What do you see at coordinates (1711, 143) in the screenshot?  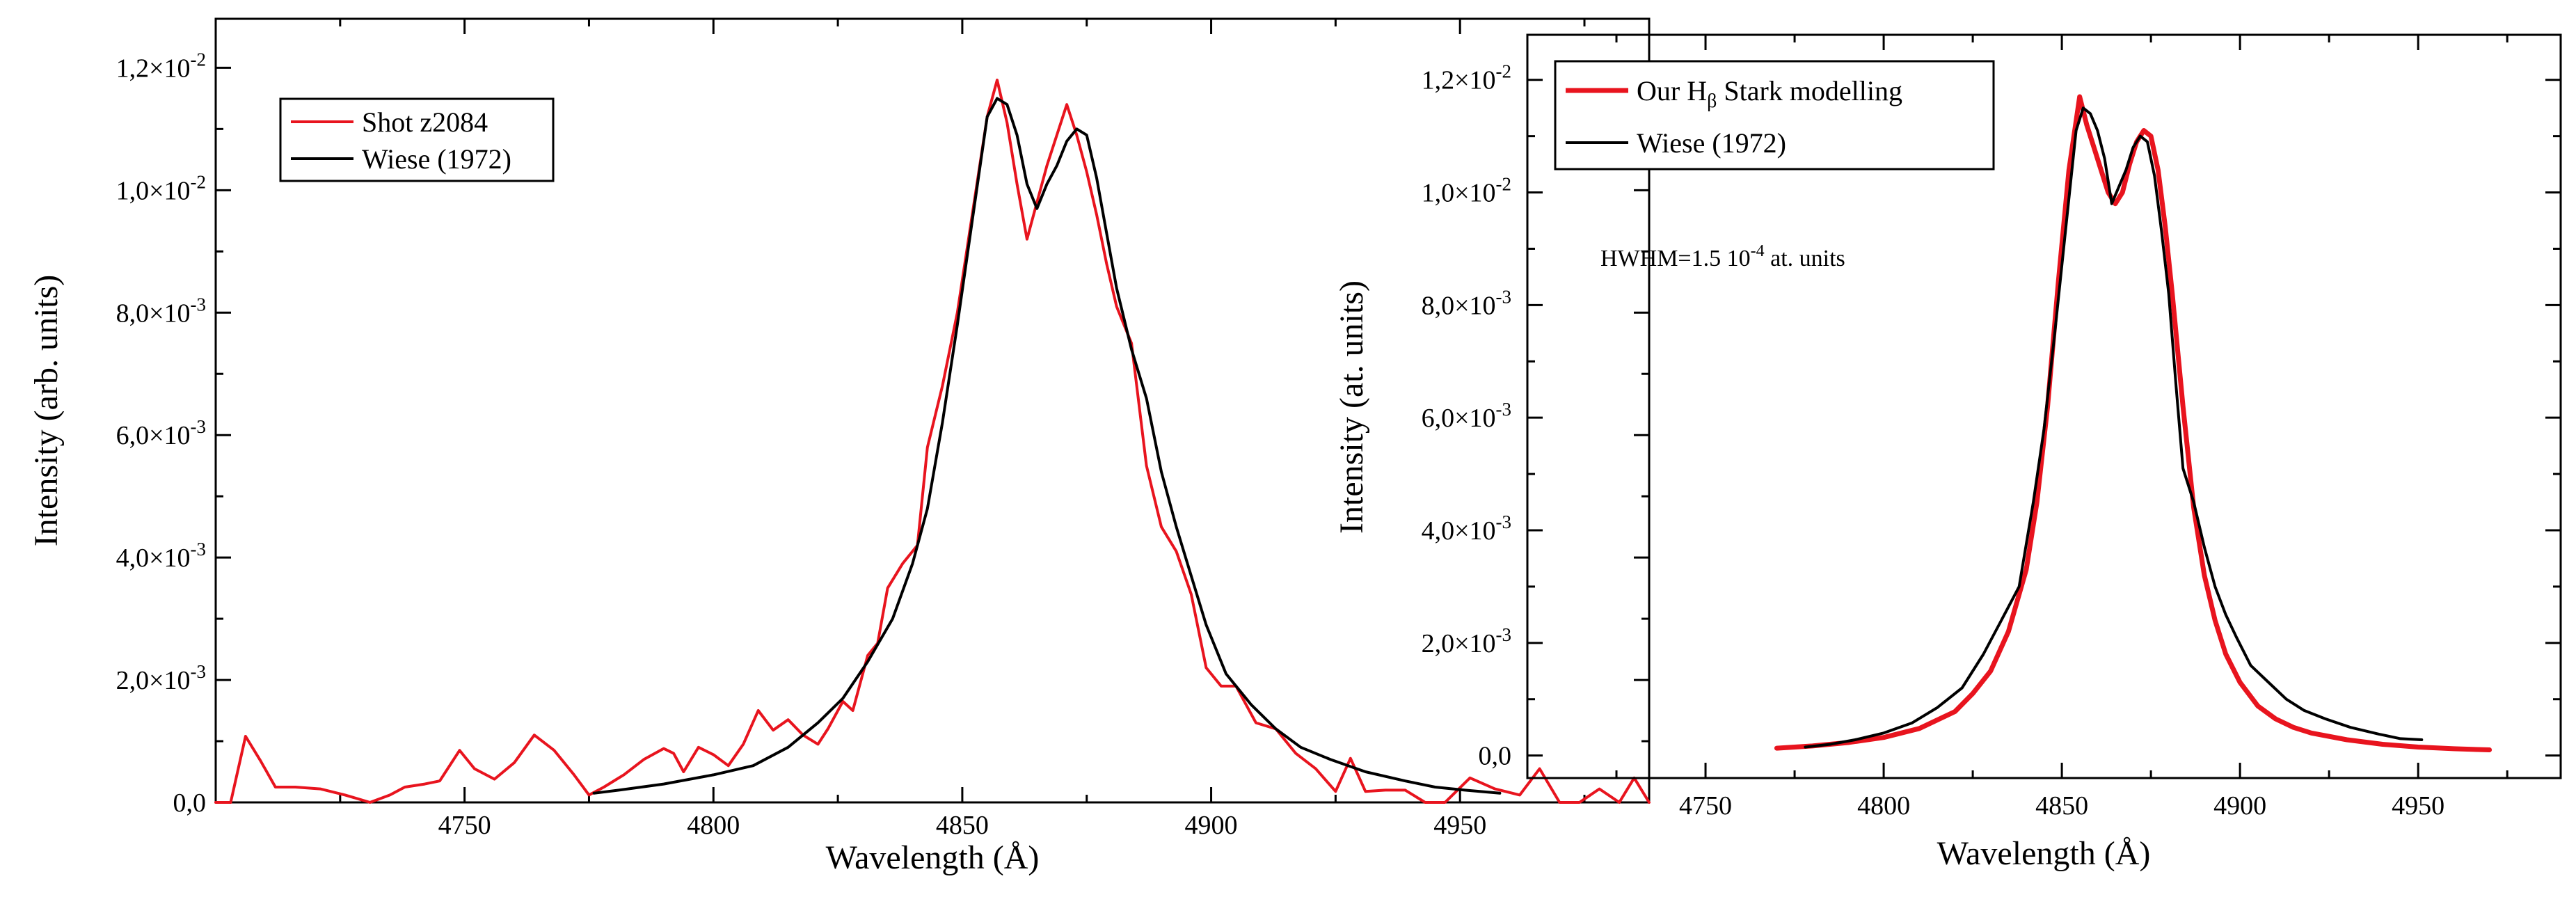 I see `right-legend-label-wiese: Wiese (1972)` at bounding box center [1711, 143].